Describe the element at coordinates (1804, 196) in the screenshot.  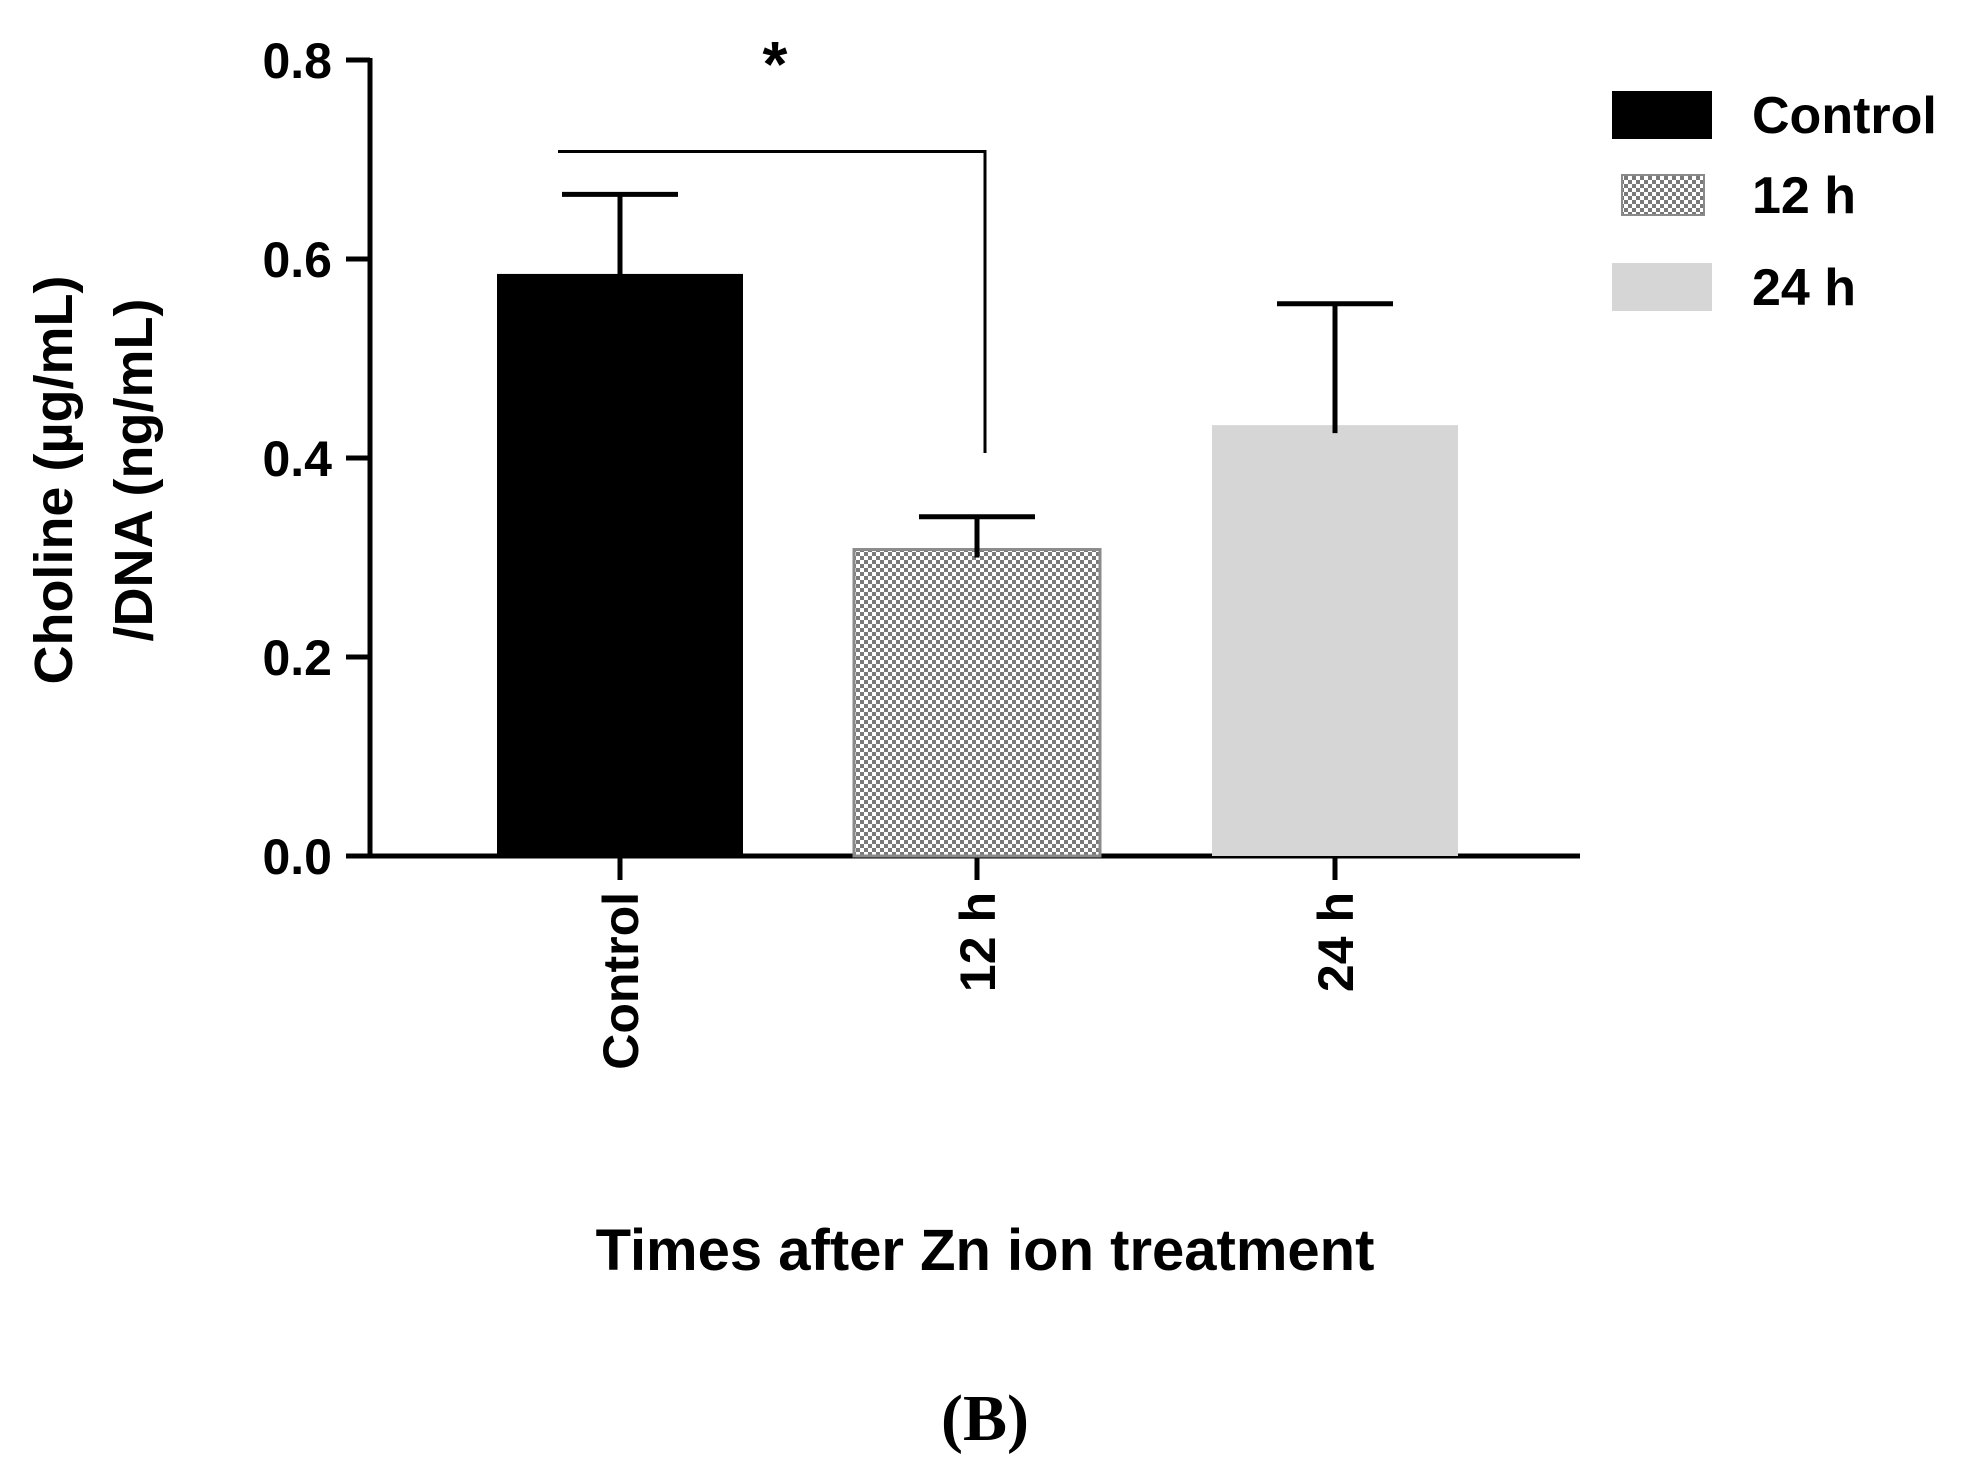
I see `legend-label: 12 h` at that location.